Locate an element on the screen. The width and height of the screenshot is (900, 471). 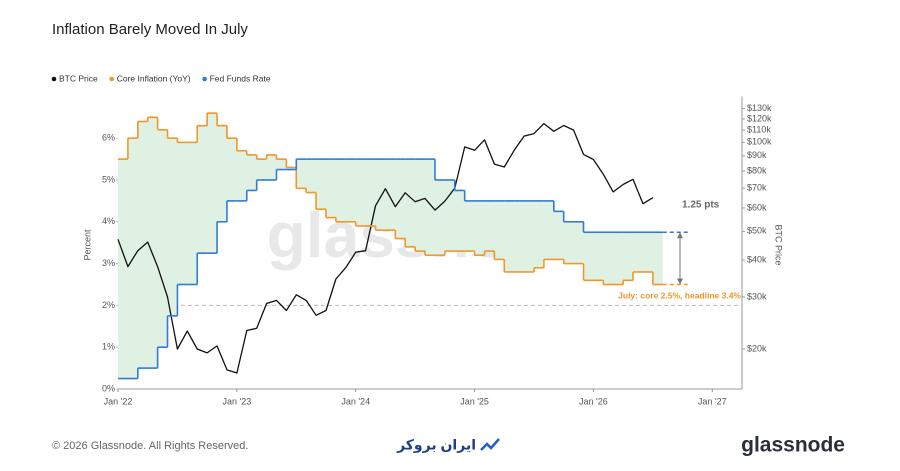
x-tick-label: Jan '23 is located at coordinates (236, 401).